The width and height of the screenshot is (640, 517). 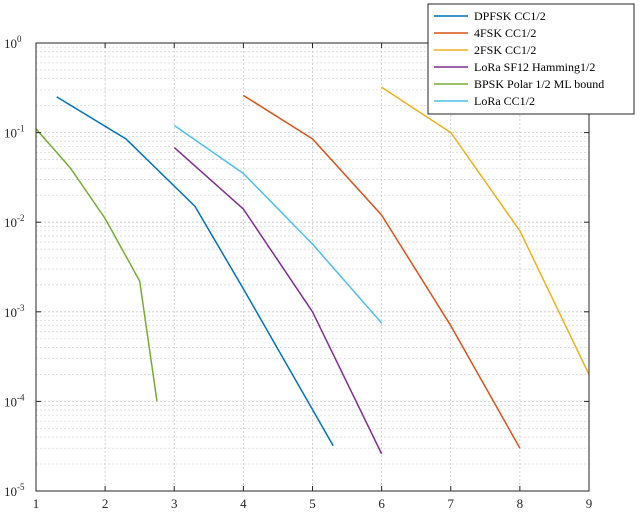 I want to click on x-tick-label: 1, so click(x=36, y=503).